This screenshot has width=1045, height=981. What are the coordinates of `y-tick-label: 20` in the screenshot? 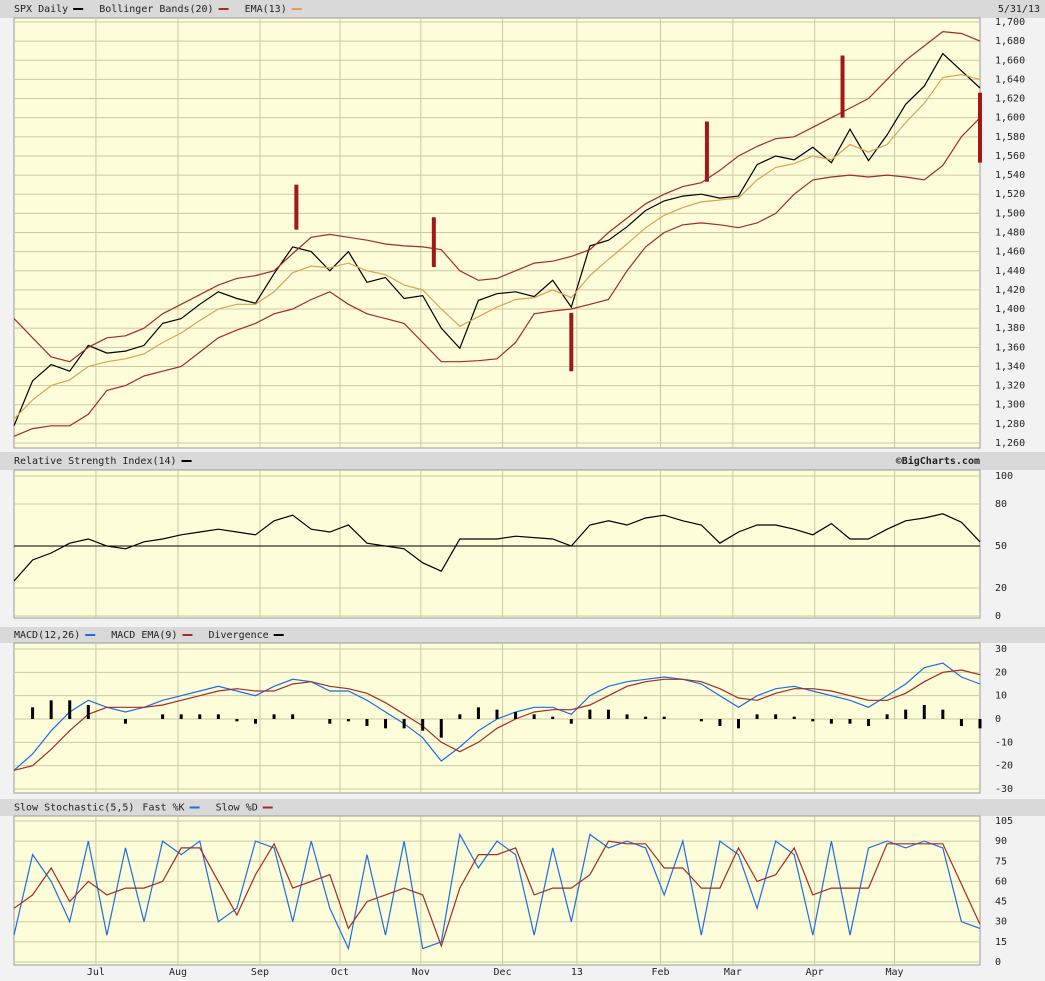 It's located at (1001, 588).